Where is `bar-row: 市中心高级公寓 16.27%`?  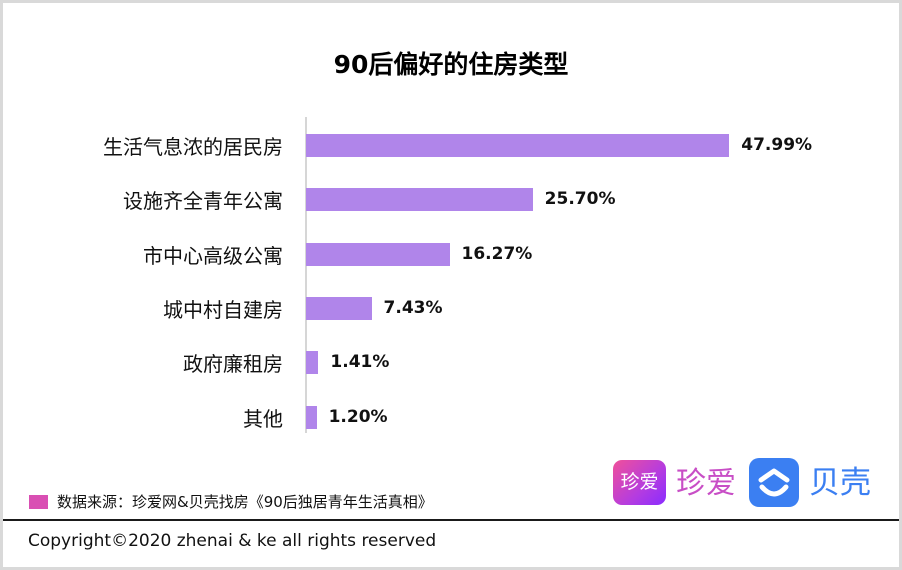
bar-row: 市中心高级公寓 16.27% is located at coordinates (451, 255).